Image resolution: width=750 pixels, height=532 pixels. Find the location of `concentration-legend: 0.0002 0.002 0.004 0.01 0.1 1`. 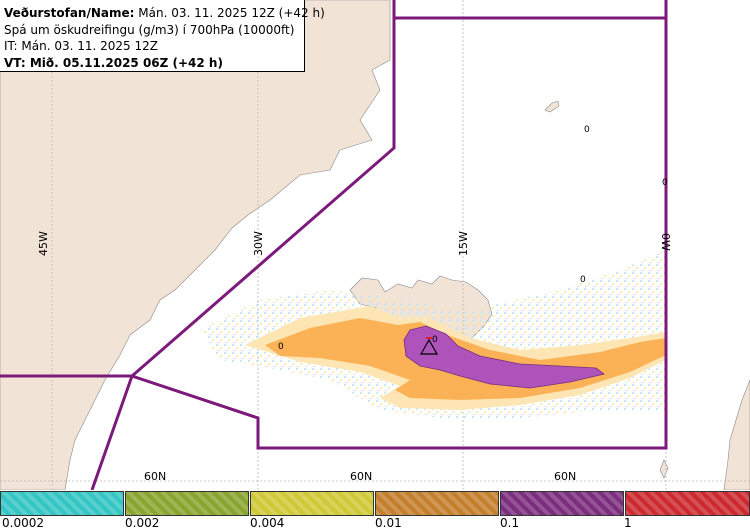

concentration-legend: 0.0002 0.002 0.004 0.01 0.1 1 is located at coordinates (375, 511).